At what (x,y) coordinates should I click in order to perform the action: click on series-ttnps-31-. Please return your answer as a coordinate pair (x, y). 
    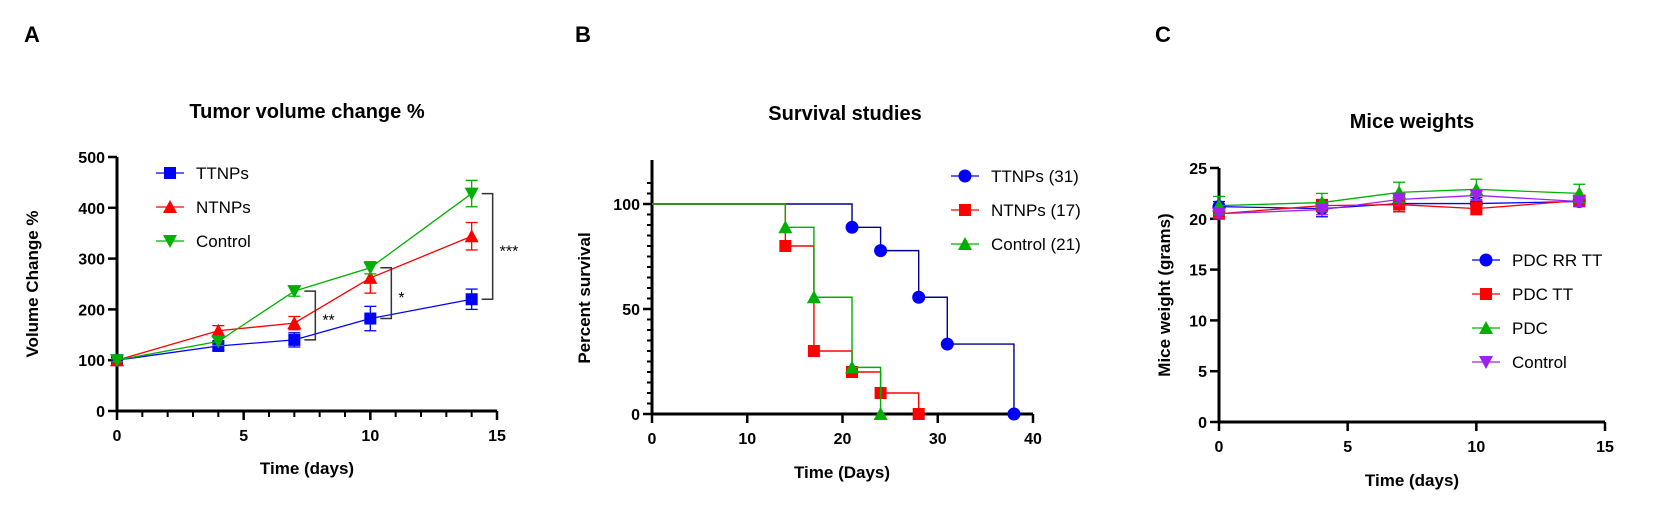
    Looking at the image, I should click on (836, 312).